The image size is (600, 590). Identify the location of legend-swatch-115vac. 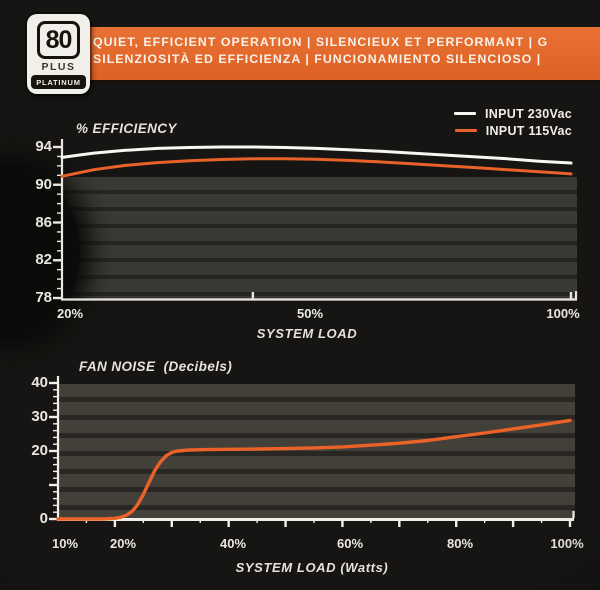
(465, 130).